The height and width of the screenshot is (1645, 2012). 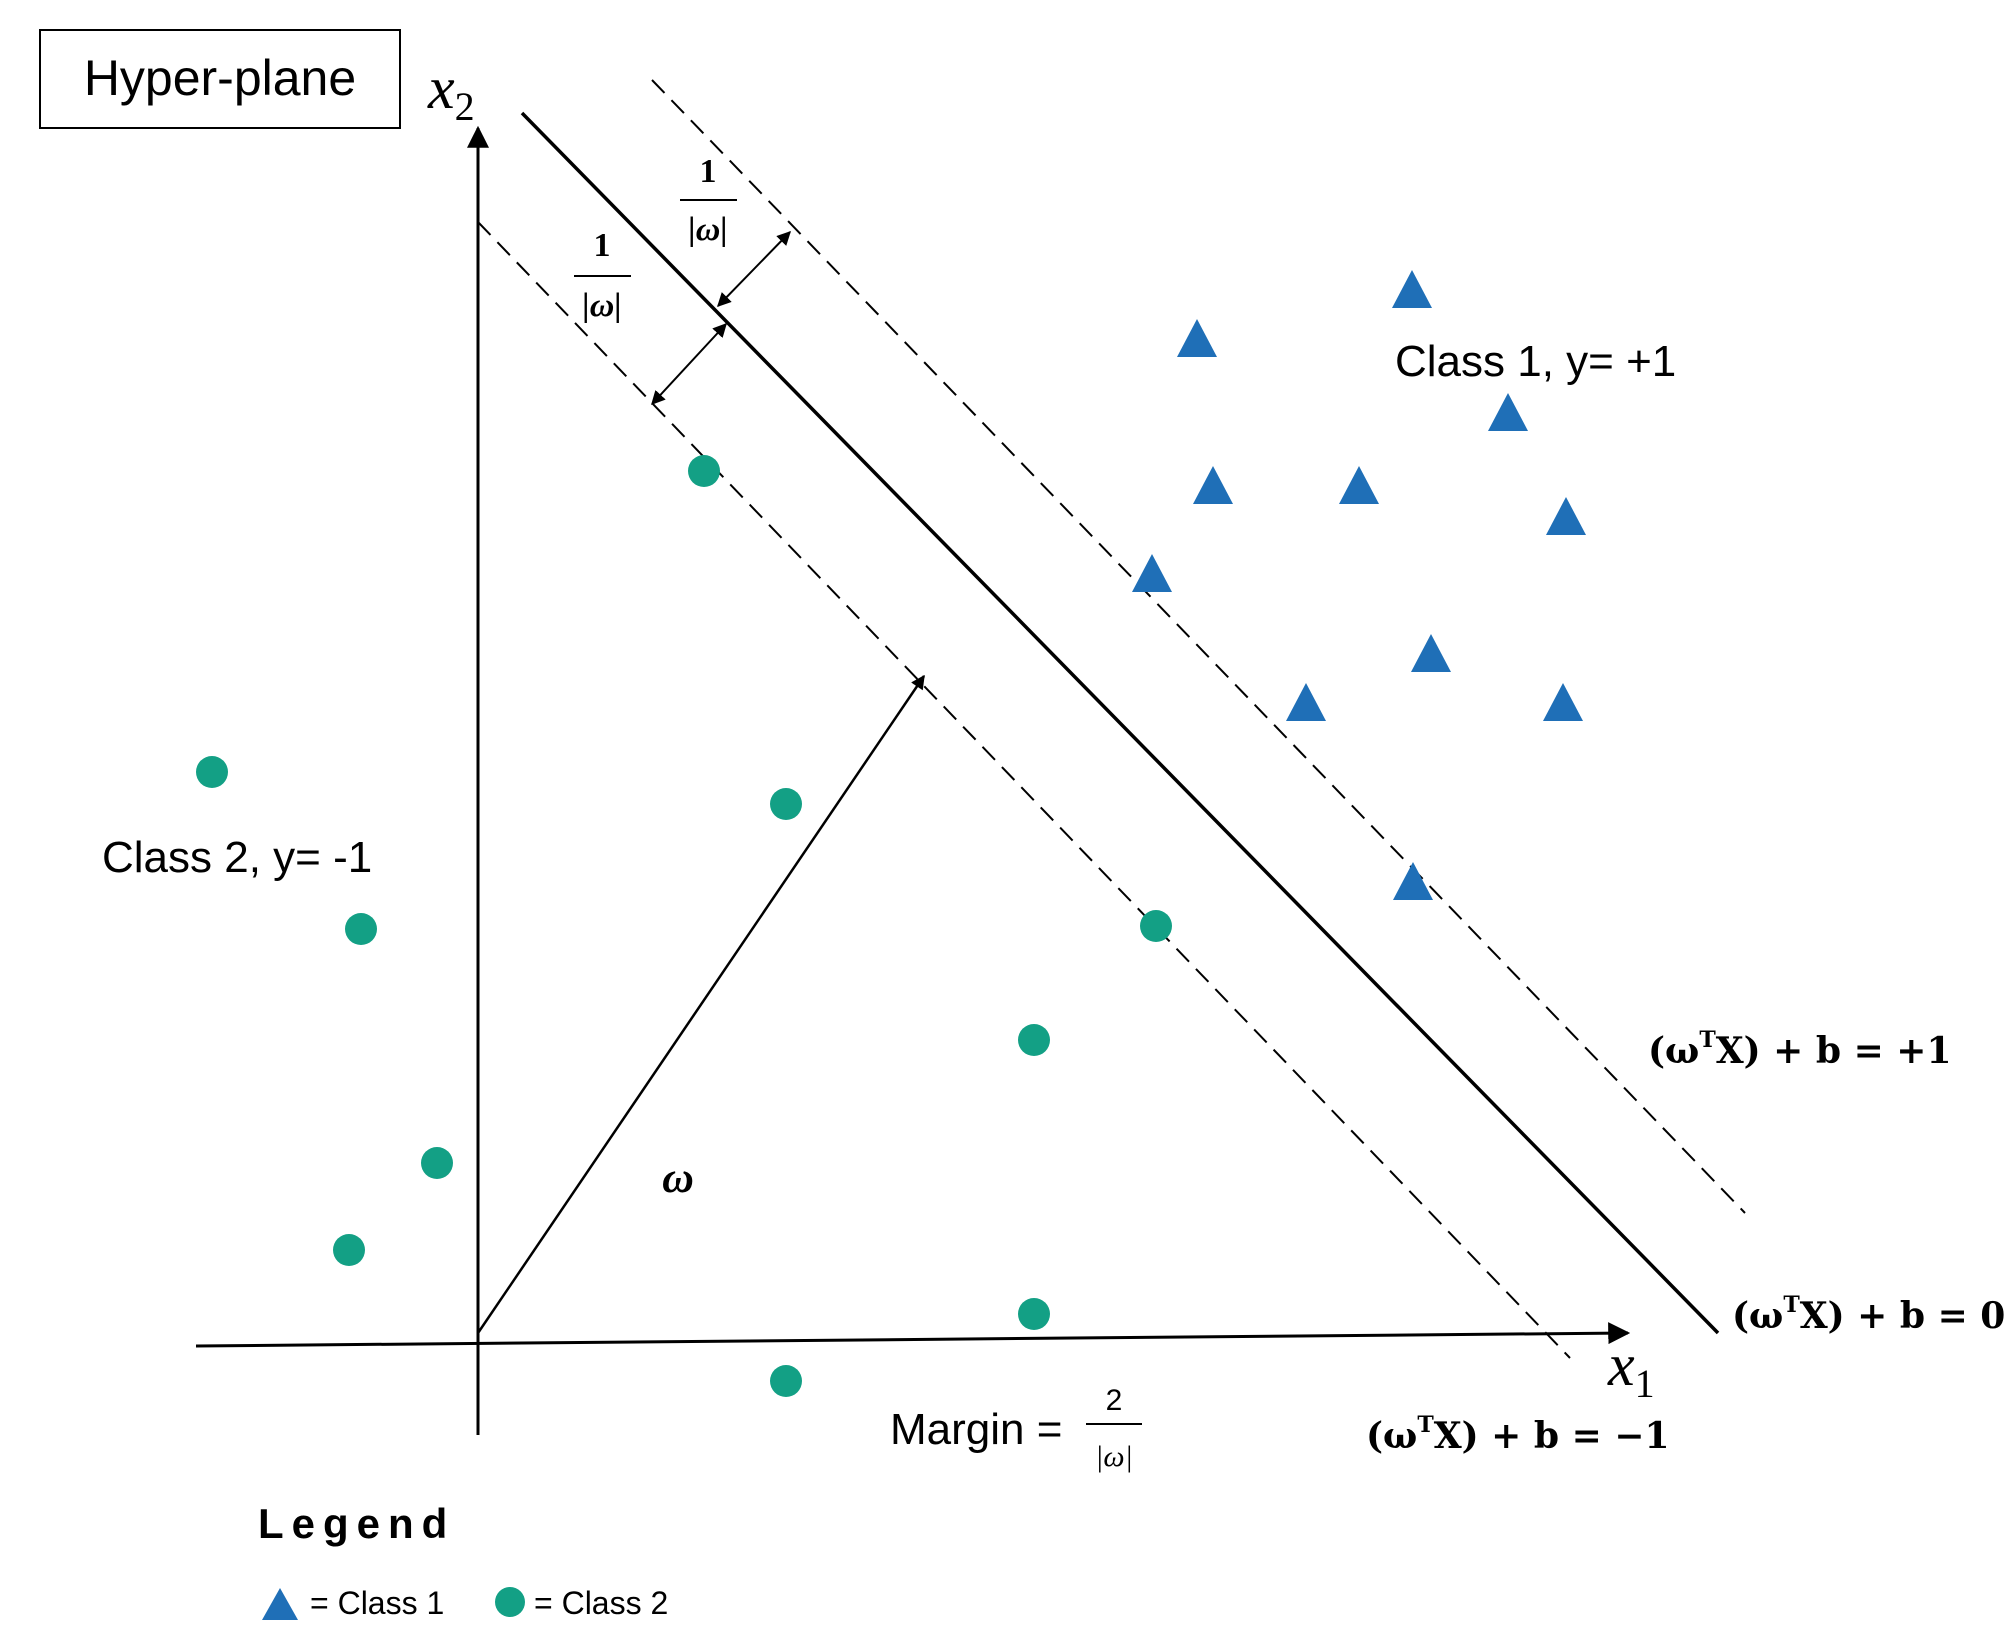 What do you see at coordinates (1518, 1434) in the screenshot?
I see `equation-lower-margin: (ωTX) + b = −1` at bounding box center [1518, 1434].